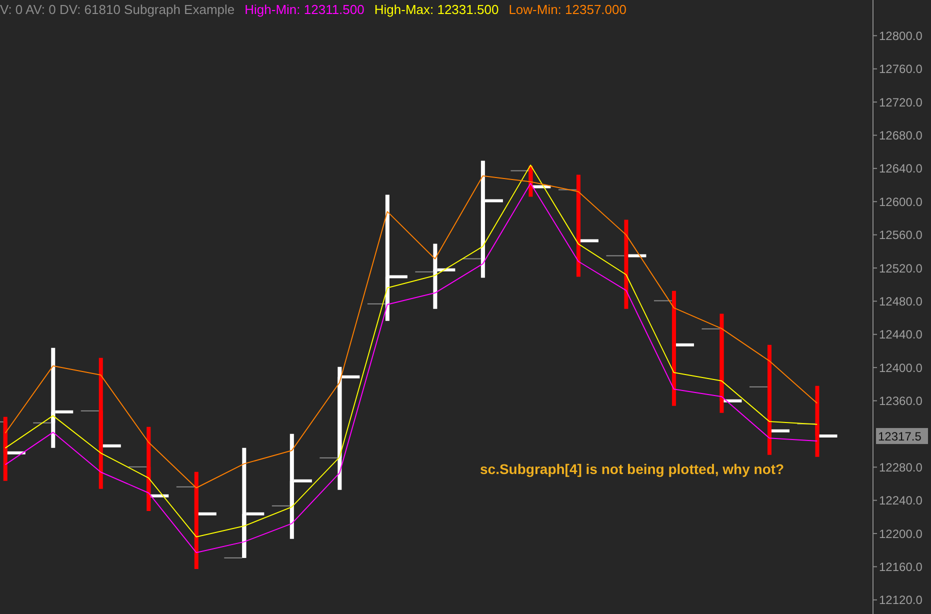  What do you see at coordinates (901, 567) in the screenshot?
I see `y-tick-label: 12160.0` at bounding box center [901, 567].